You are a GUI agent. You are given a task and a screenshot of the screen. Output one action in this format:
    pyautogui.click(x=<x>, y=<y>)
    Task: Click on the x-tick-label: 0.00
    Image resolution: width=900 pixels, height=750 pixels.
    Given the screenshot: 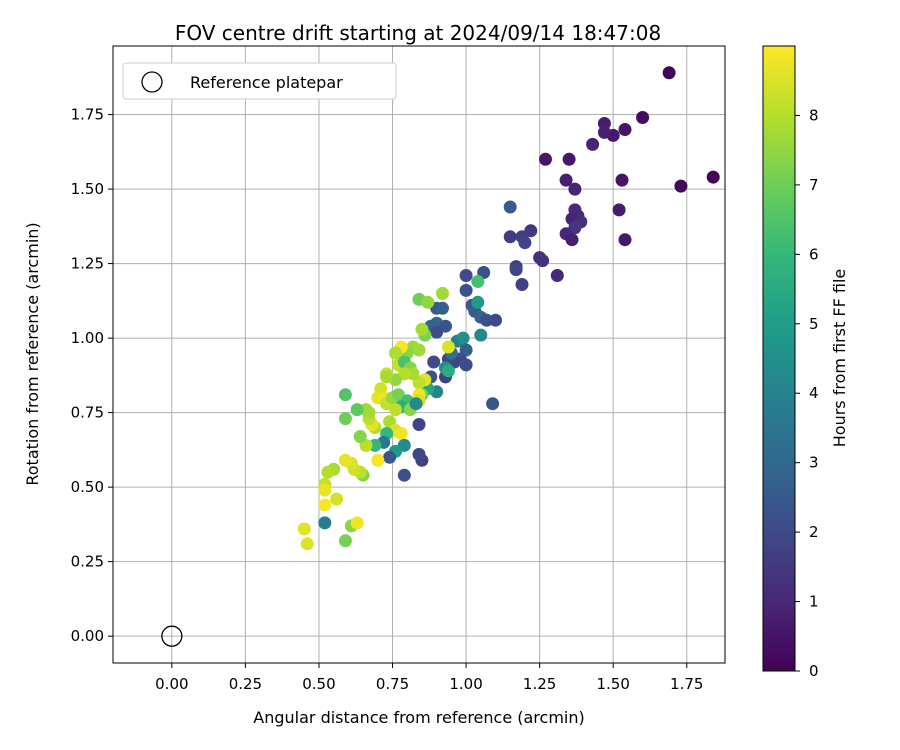 What is the action you would take?
    pyautogui.click(x=171, y=684)
    